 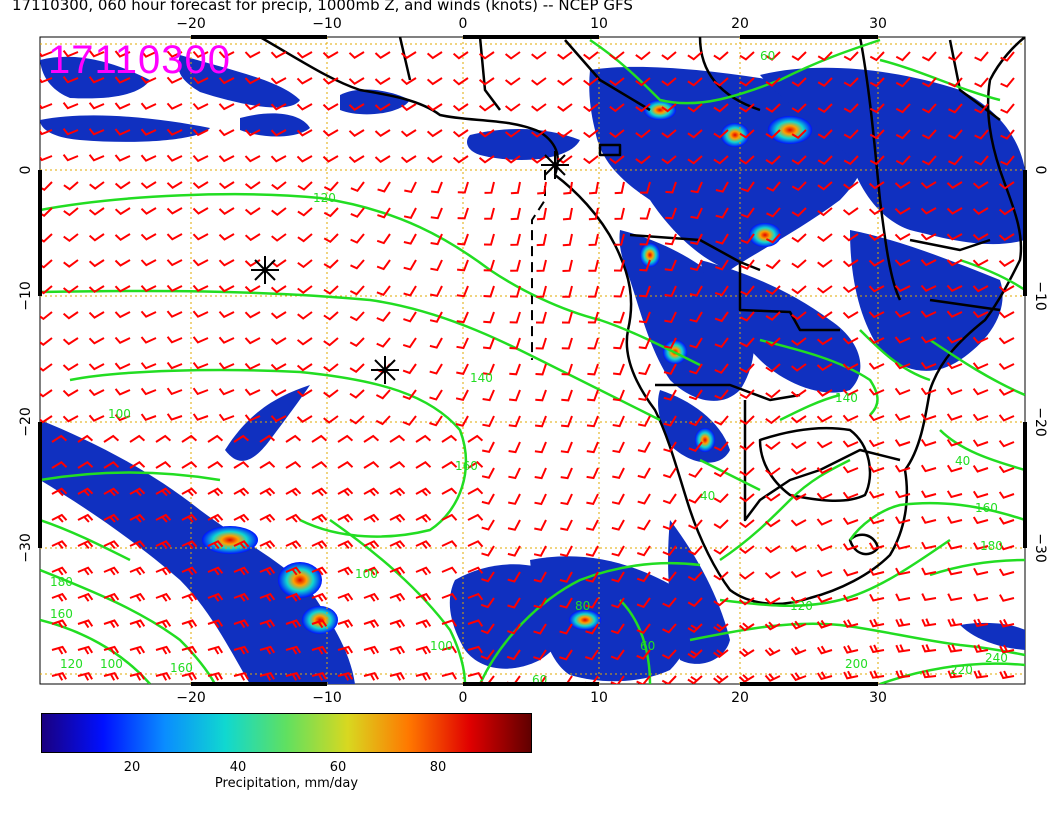 What do you see at coordinates (740, 698) in the screenshot?
I see `lon-tick-label: 20` at bounding box center [740, 698].